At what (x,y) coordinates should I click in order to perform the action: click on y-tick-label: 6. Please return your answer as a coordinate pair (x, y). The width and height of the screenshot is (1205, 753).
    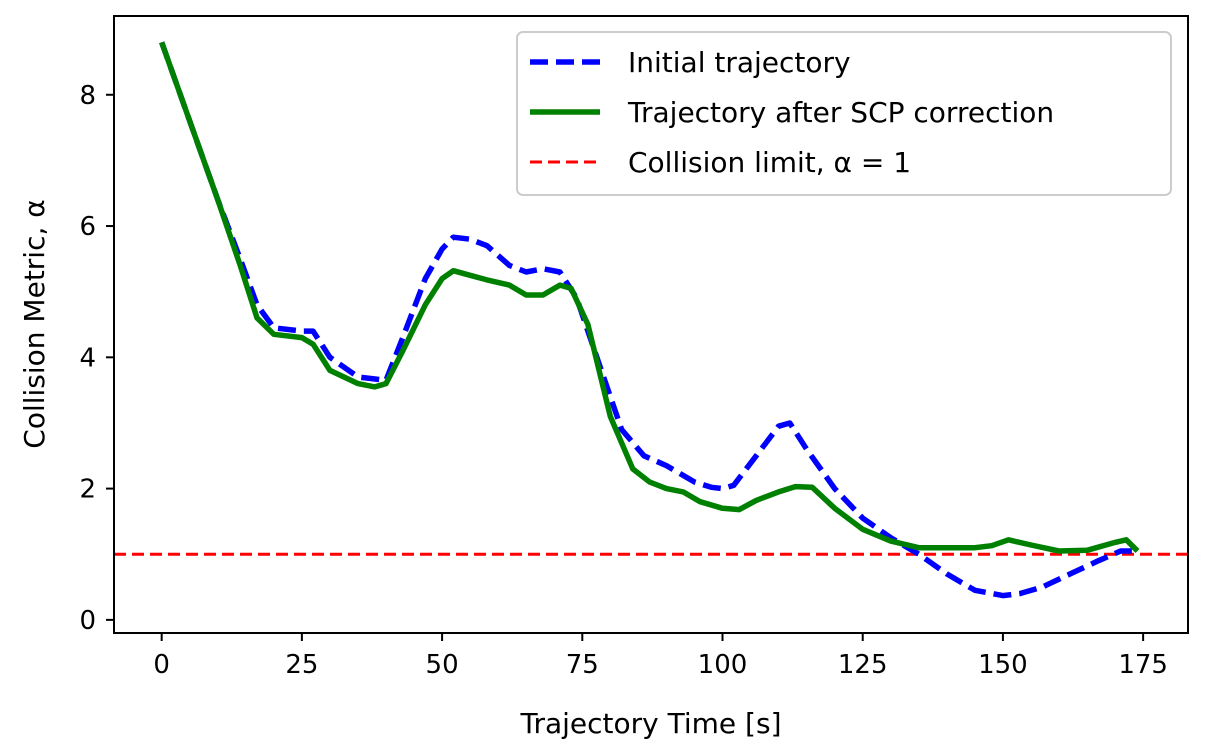
    Looking at the image, I should click on (87, 227).